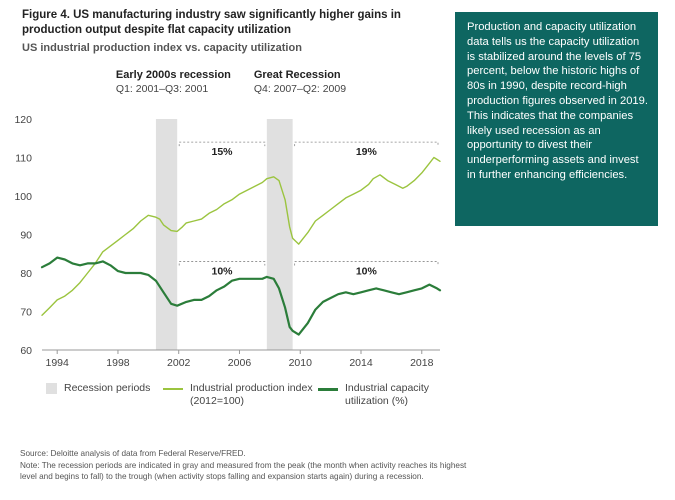 This screenshot has height=500, width=675. What do you see at coordinates (297, 75) in the screenshot?
I see `recession-name: Great Recession` at bounding box center [297, 75].